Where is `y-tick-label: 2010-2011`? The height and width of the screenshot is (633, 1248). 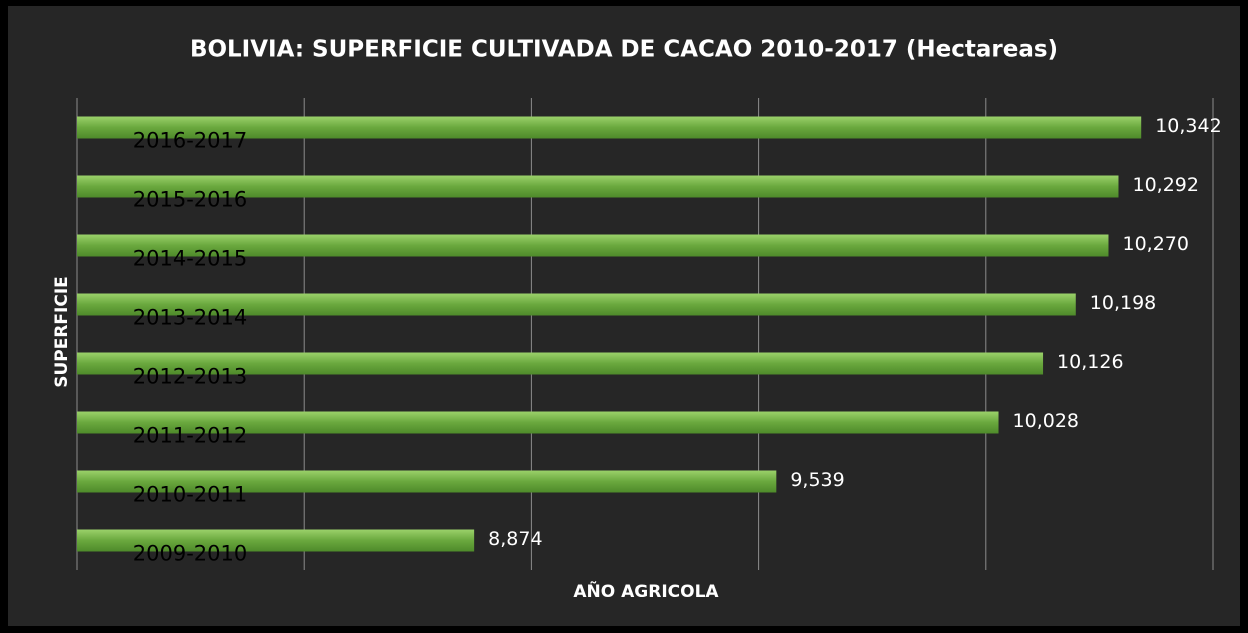
y-tick-label: 2010-2011 is located at coordinates (190, 495).